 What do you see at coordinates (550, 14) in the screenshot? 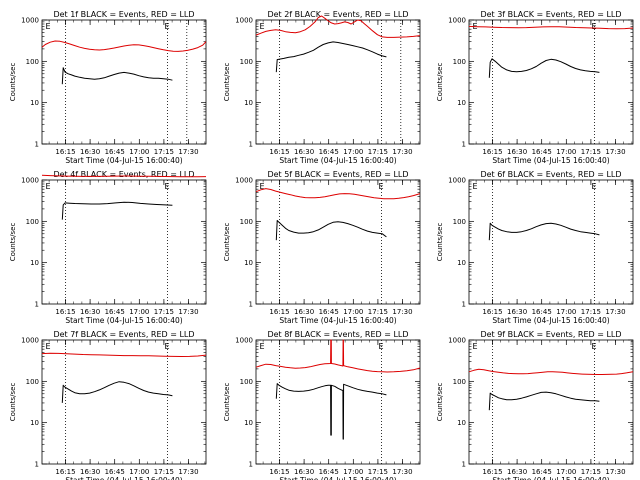
I see `panel-title: Det 3f BLACK = Events, RED = LLD` at bounding box center [550, 14].